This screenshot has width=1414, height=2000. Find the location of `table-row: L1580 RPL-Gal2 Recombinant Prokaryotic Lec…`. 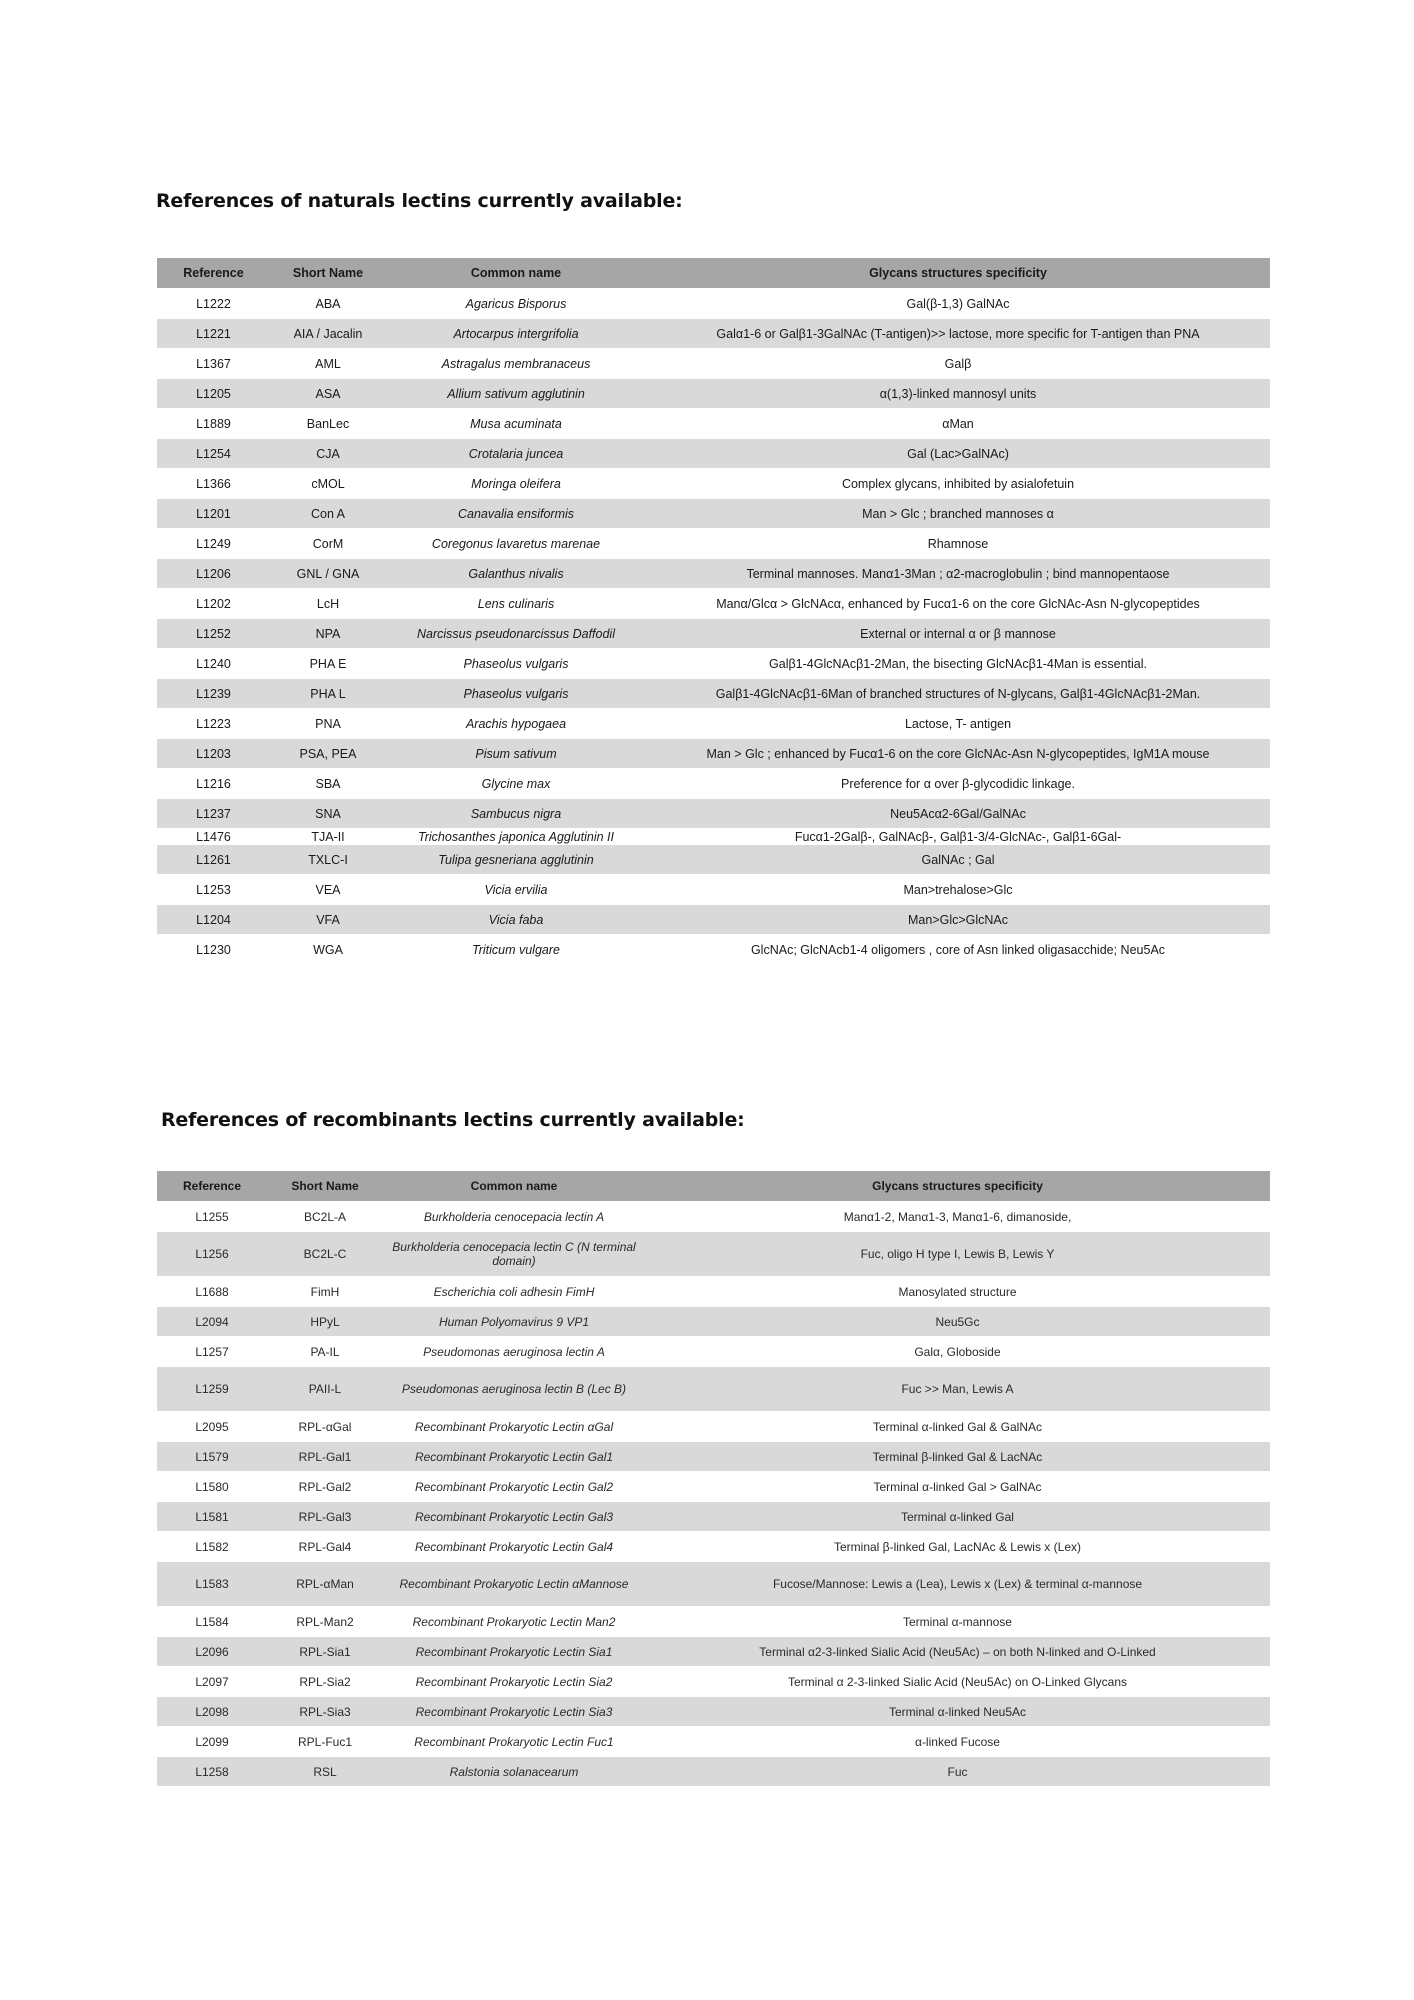

table-row: L1580 RPL-Gal2 Recombinant Prokaryotic Lec… is located at coordinates (713, 1486).